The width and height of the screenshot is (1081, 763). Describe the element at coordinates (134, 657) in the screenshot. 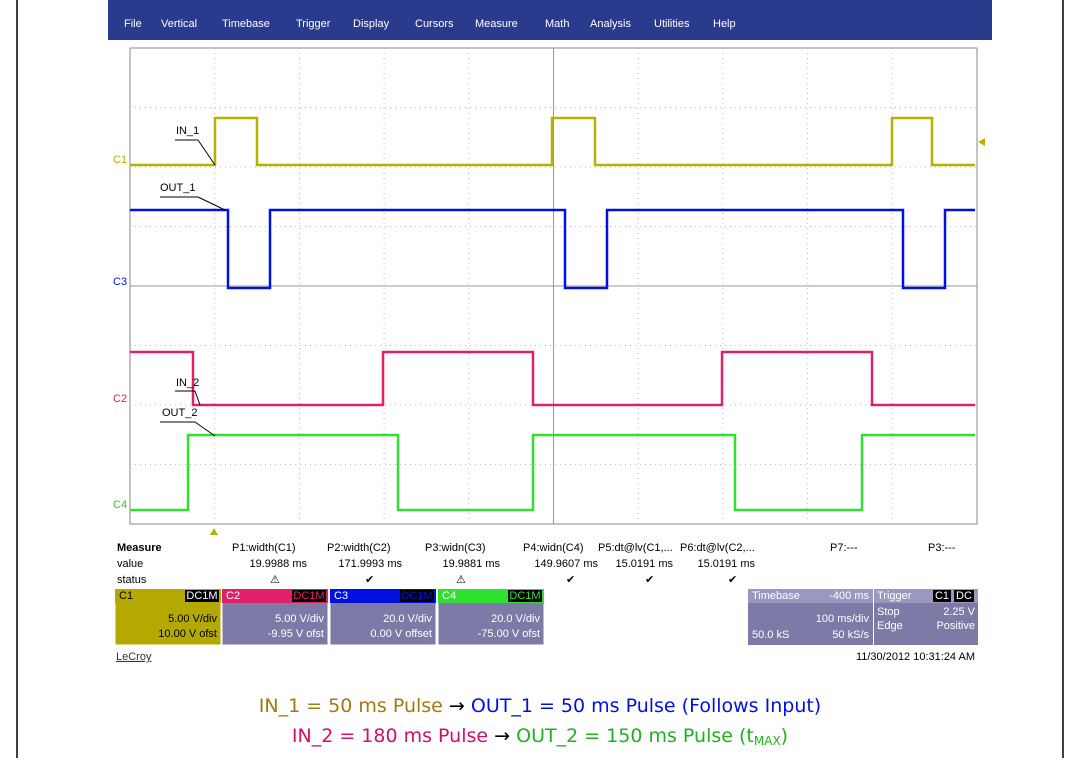

I see `brand: LeCroy` at that location.